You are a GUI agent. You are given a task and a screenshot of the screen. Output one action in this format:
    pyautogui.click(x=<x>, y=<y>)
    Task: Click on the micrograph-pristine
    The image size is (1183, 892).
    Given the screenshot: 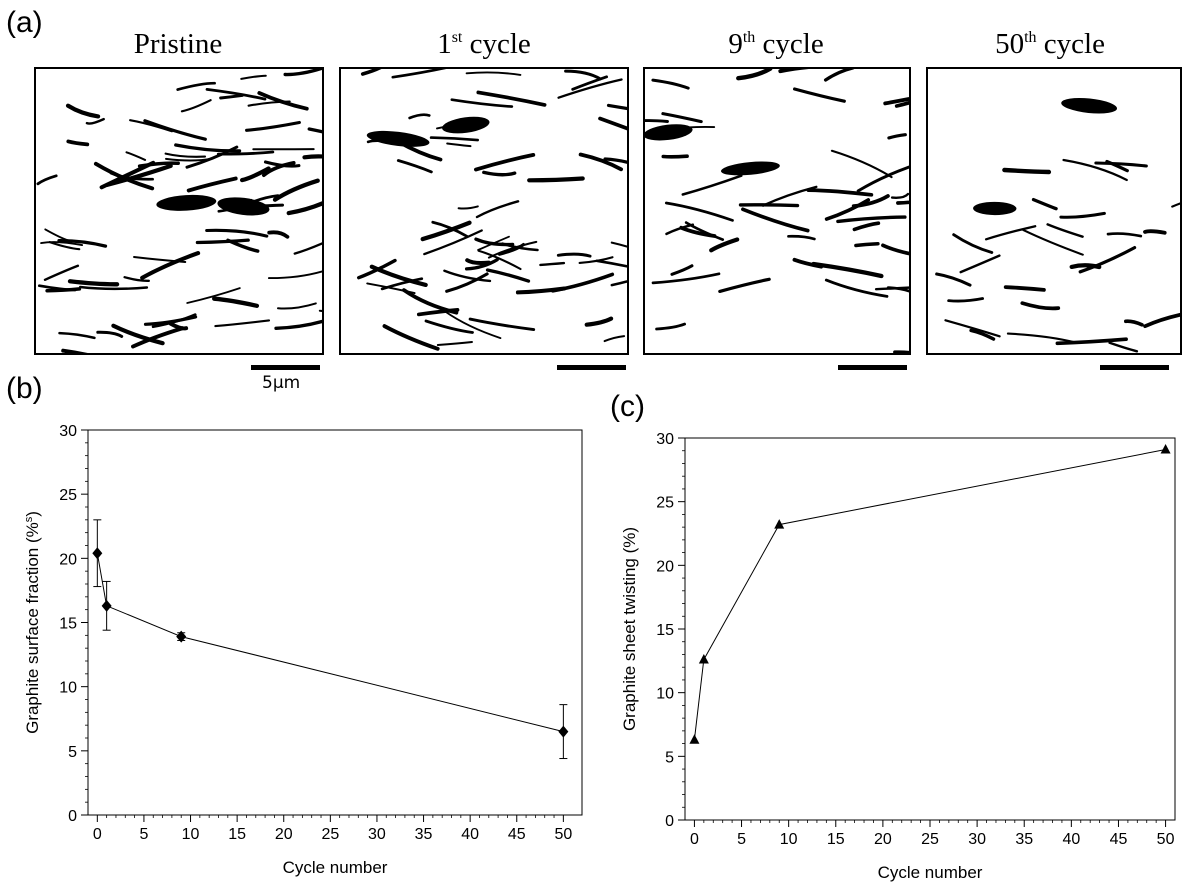 What is the action you would take?
    pyautogui.click(x=179, y=211)
    